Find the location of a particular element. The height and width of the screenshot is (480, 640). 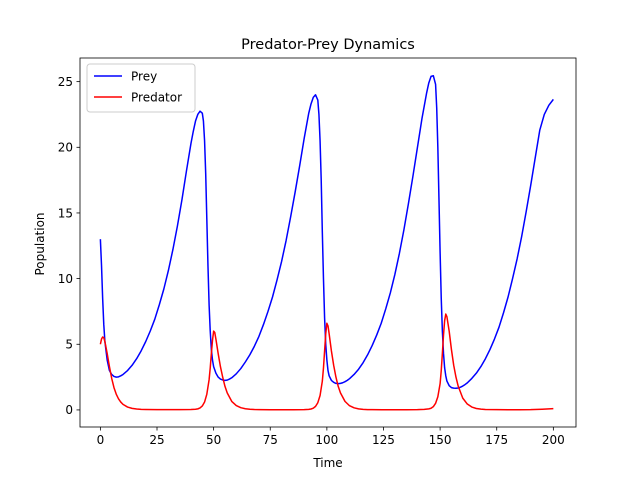

x-tick-label: 75 is located at coordinates (270, 440).